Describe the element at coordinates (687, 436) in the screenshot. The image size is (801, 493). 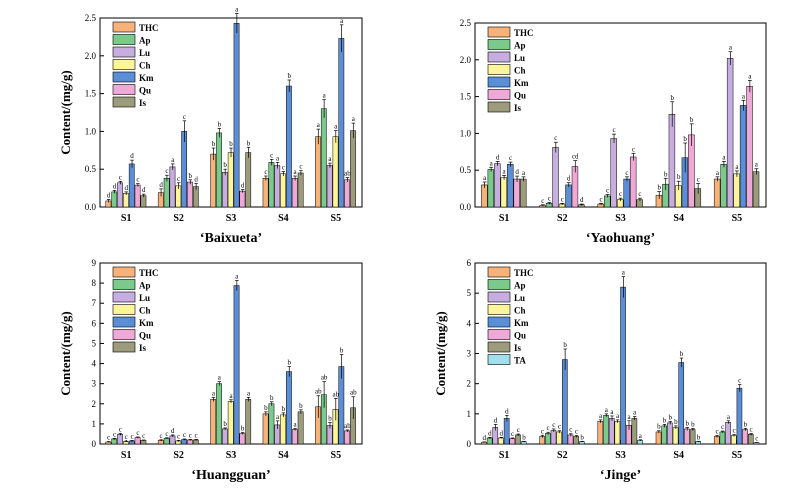
I see `bar-qu-s4` at that location.